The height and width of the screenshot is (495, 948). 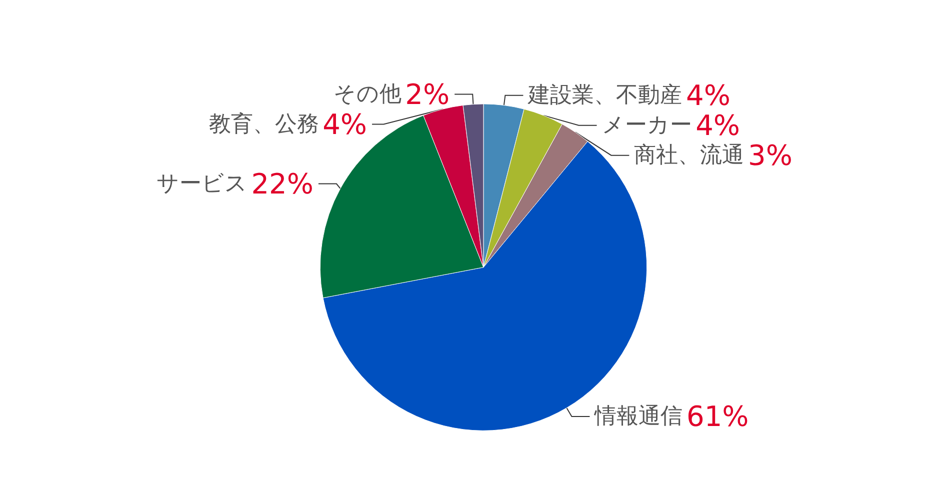 What do you see at coordinates (427, 94) in the screenshot?
I see `data-label: 2%` at bounding box center [427, 94].